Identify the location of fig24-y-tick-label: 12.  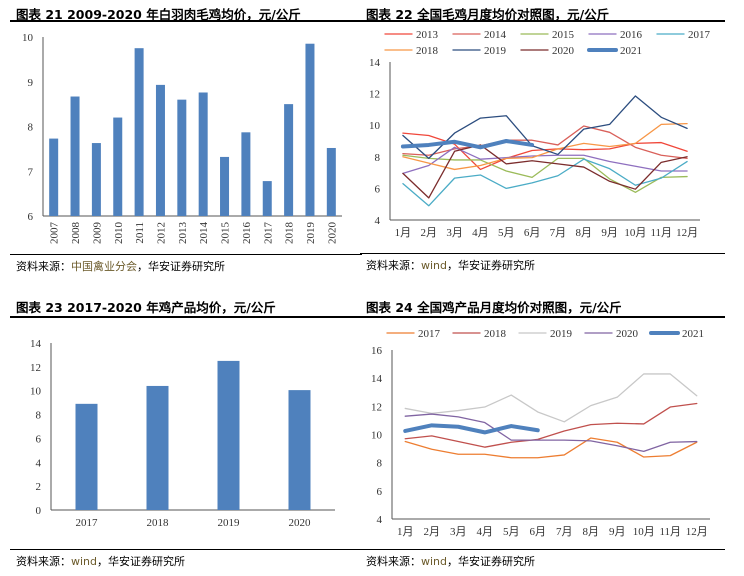
(376, 407).